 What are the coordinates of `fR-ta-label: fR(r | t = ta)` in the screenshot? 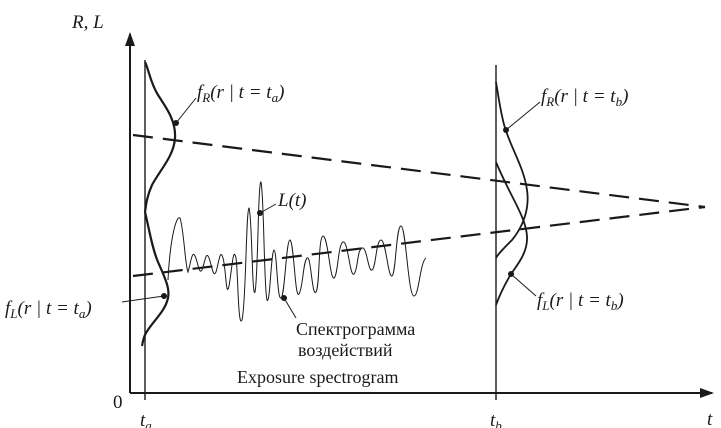 It's located at (240, 93).